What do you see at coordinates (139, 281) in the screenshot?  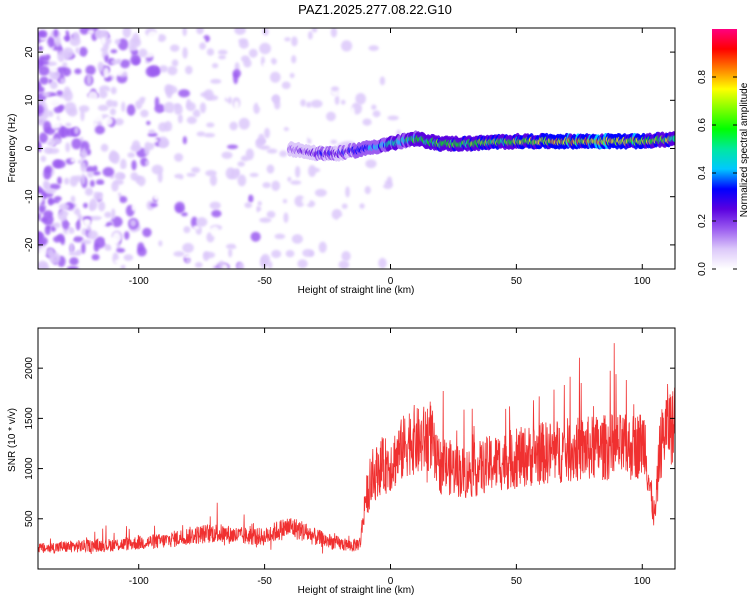 I see `spectrogram-x-tick-label: -100` at bounding box center [139, 281].